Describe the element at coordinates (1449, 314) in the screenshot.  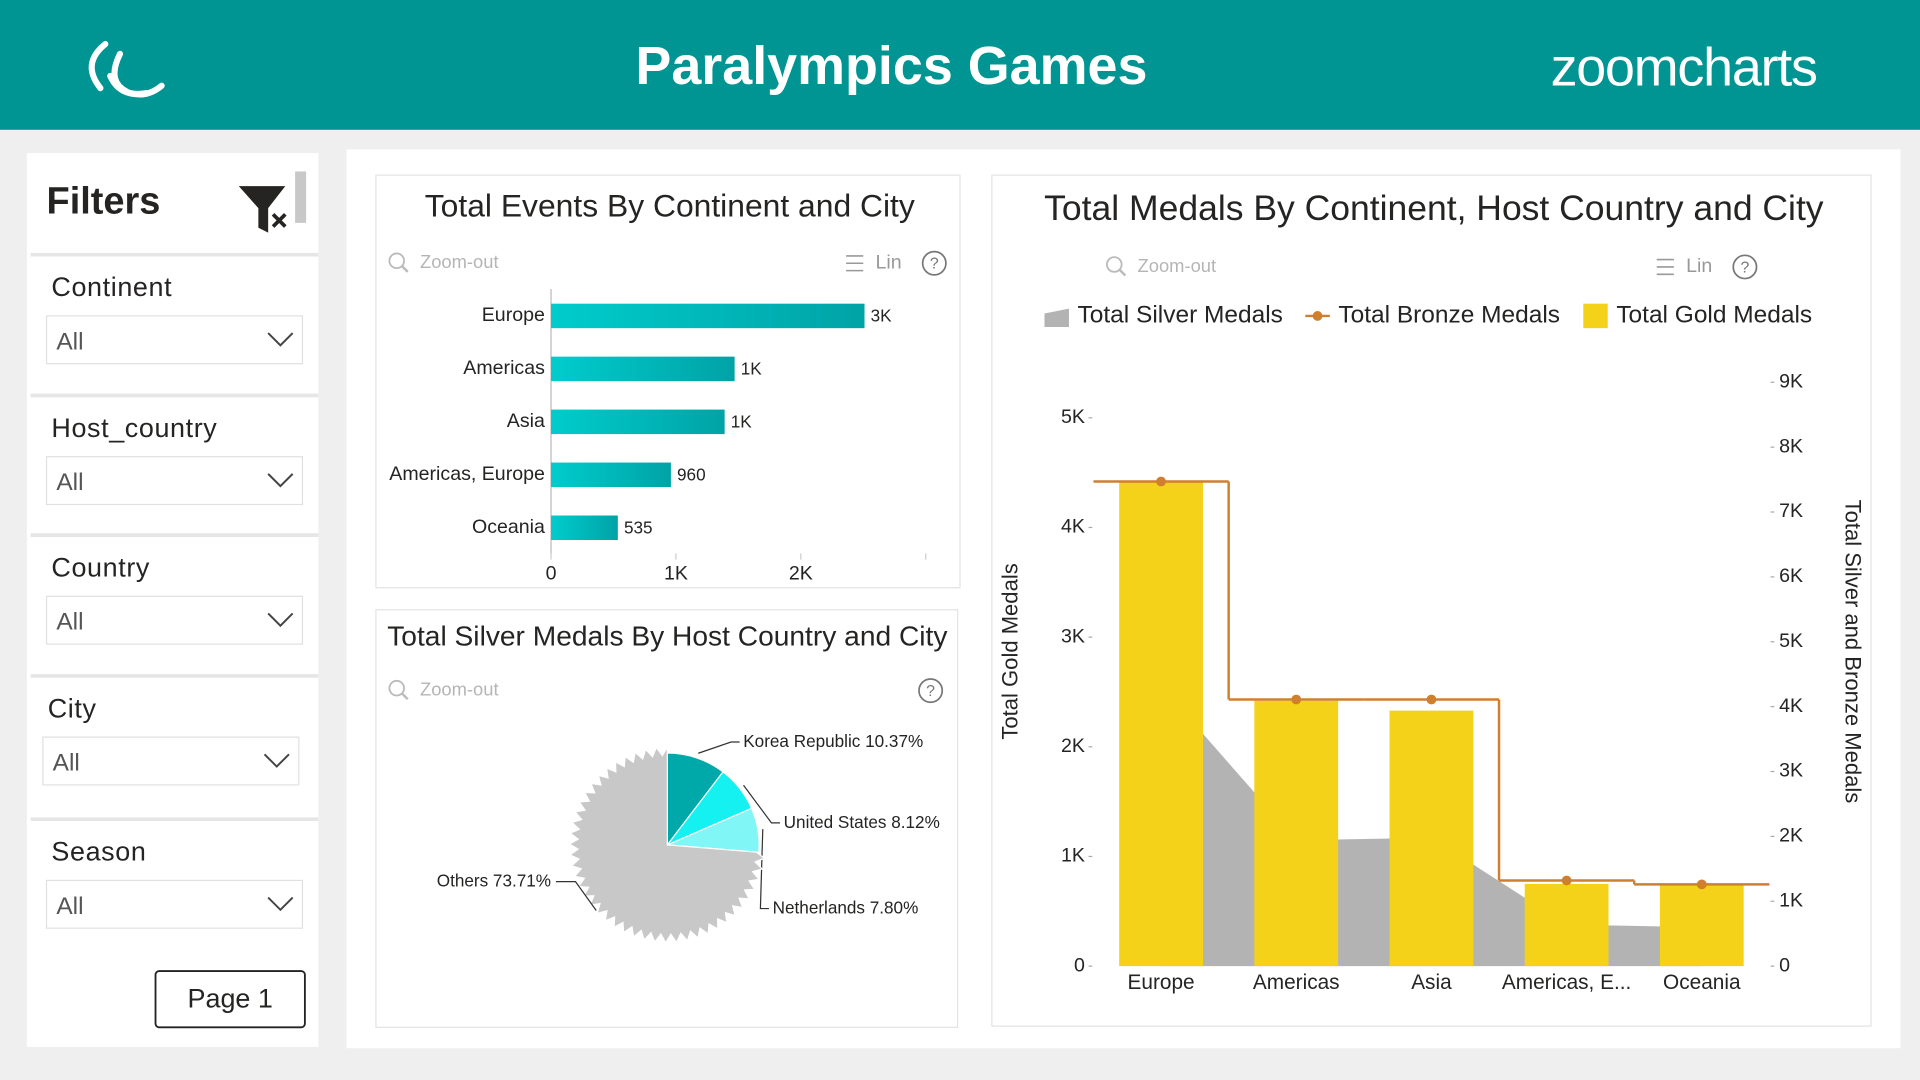
I see `legend-label: Total Bronze Medals` at that location.